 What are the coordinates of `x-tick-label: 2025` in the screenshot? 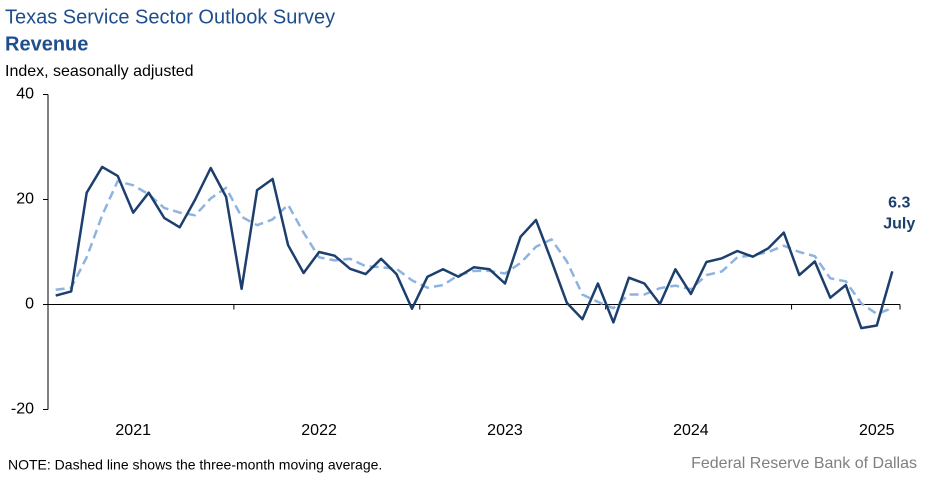 It's located at (877, 430).